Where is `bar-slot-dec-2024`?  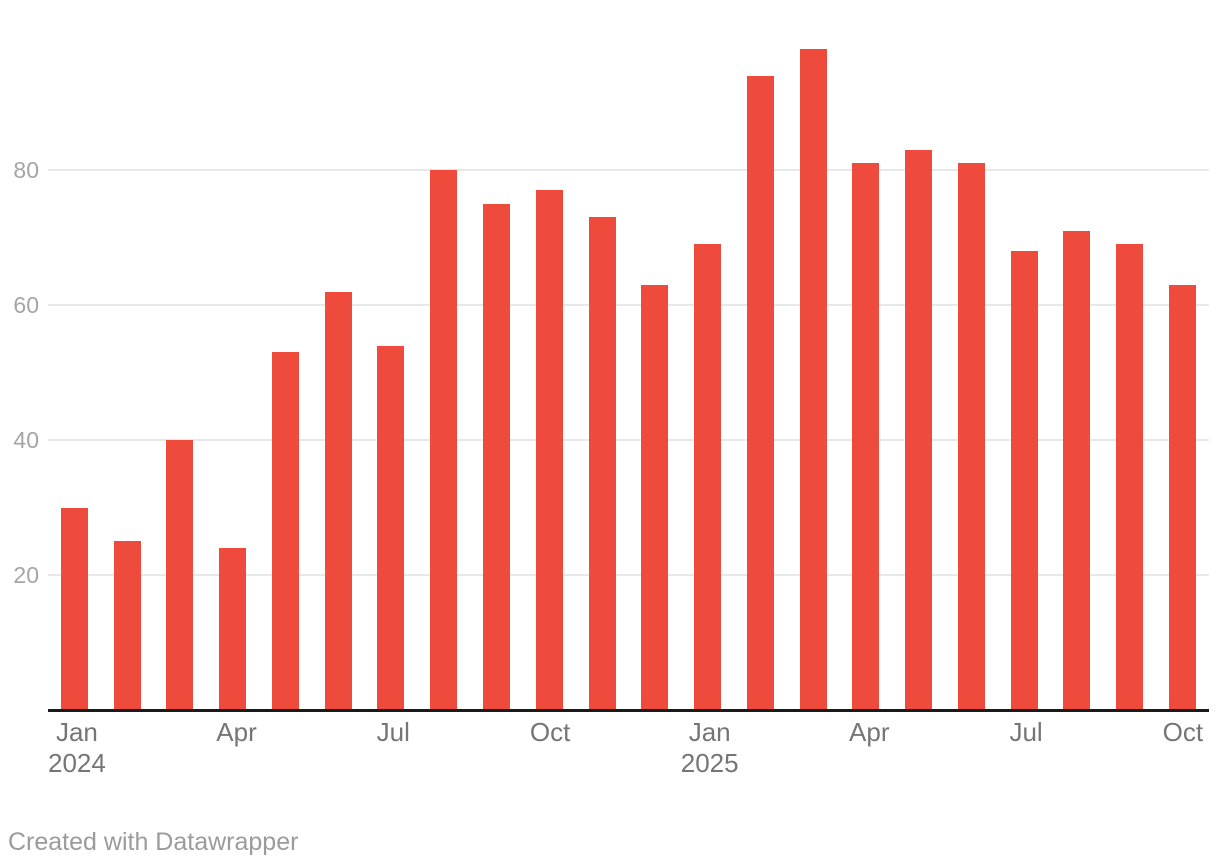
bar-slot-dec-2024 is located at coordinates (654, 372).